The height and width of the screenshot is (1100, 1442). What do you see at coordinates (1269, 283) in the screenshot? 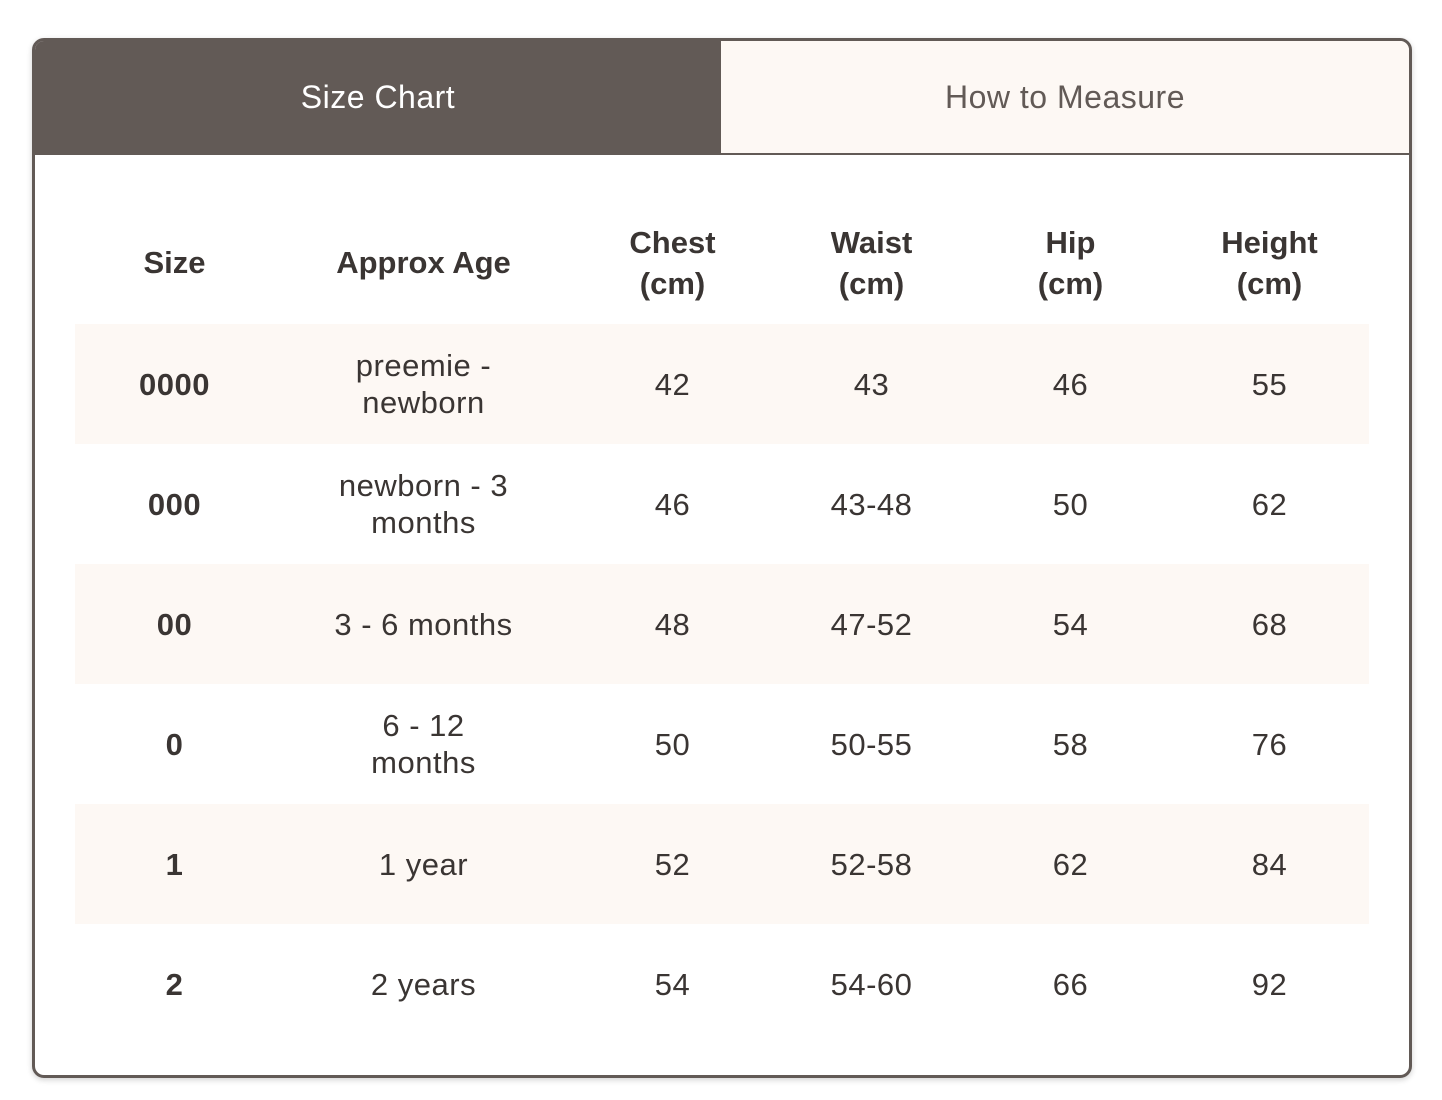
I see `header-height-line2: (cm)` at bounding box center [1269, 283].